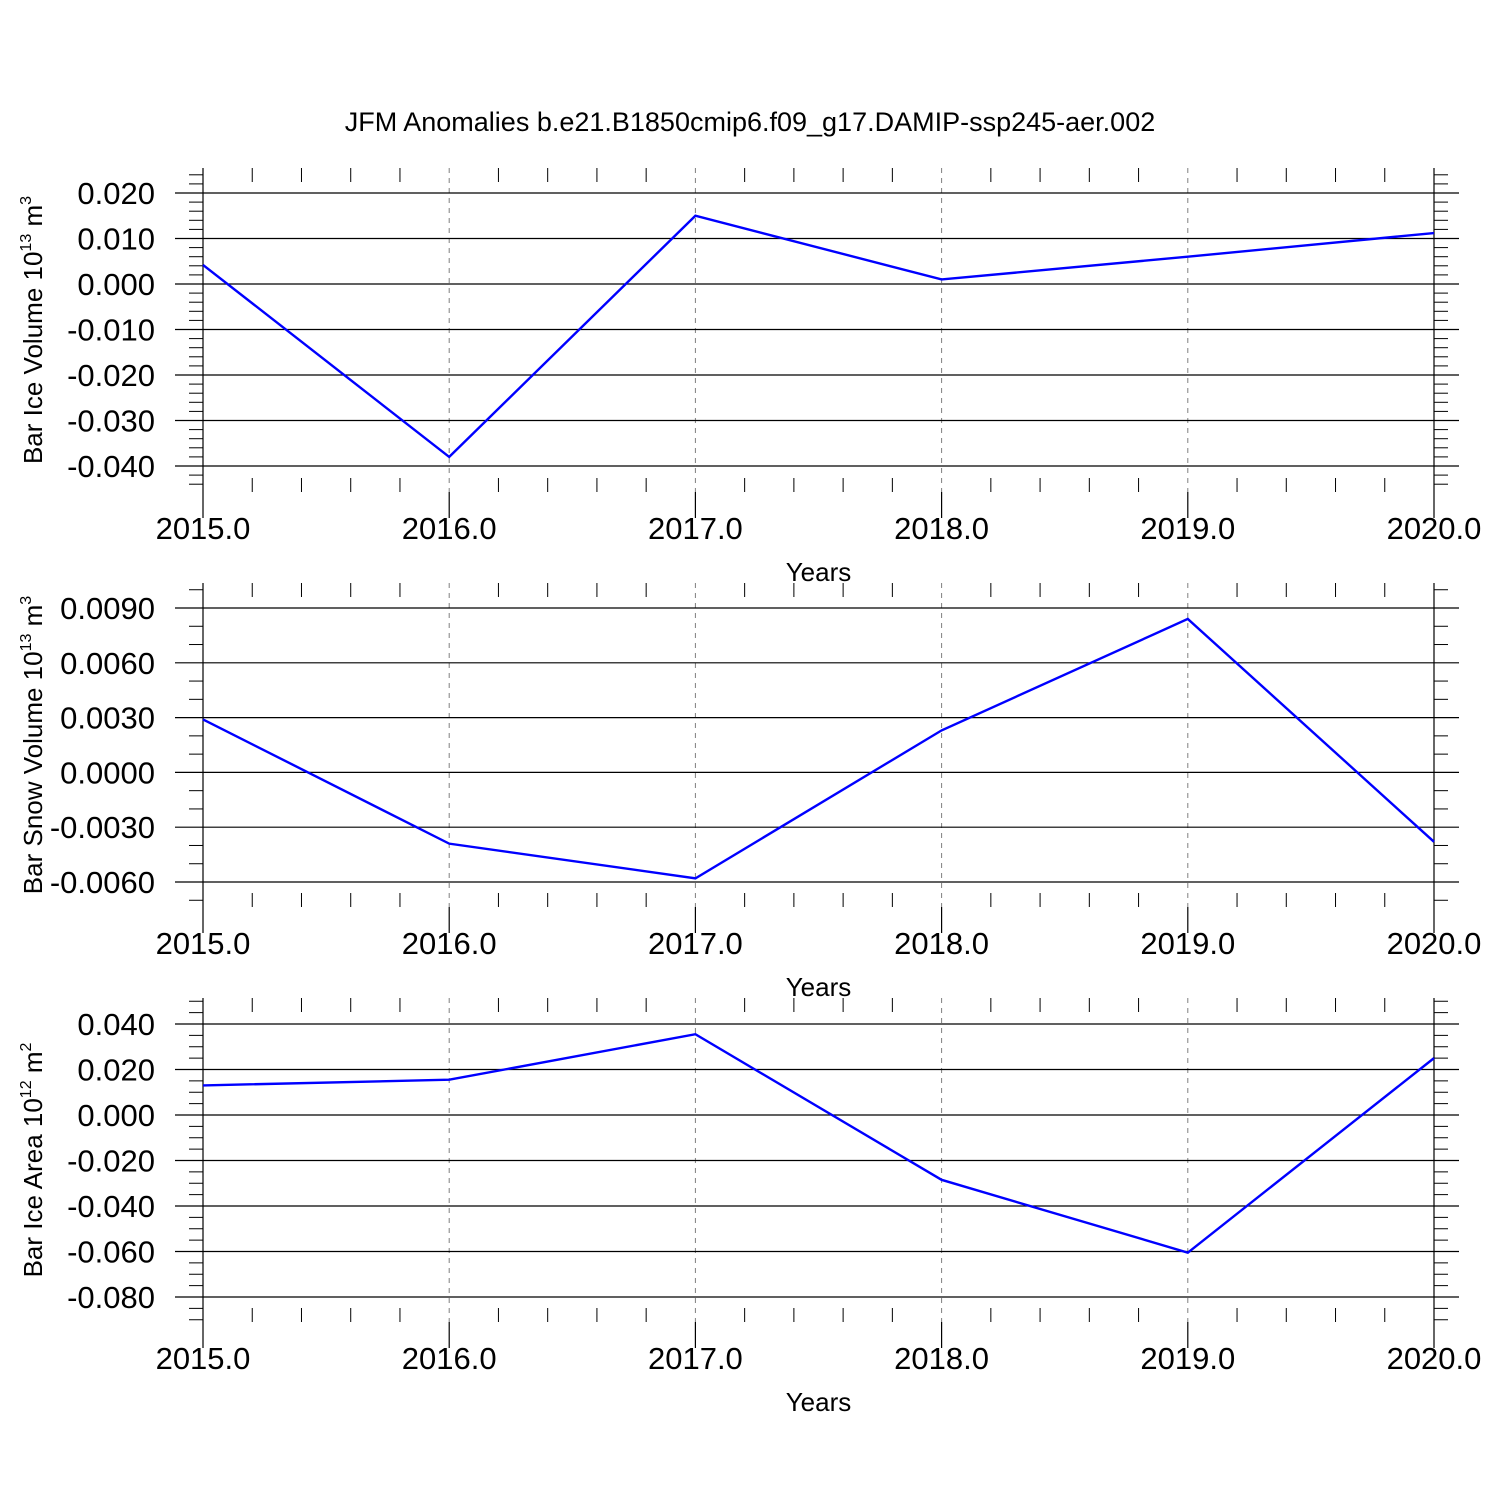 This screenshot has height=1500, width=1500. Describe the element at coordinates (107, 772) in the screenshot. I see `y-tick-label: 0.0000` at that location.